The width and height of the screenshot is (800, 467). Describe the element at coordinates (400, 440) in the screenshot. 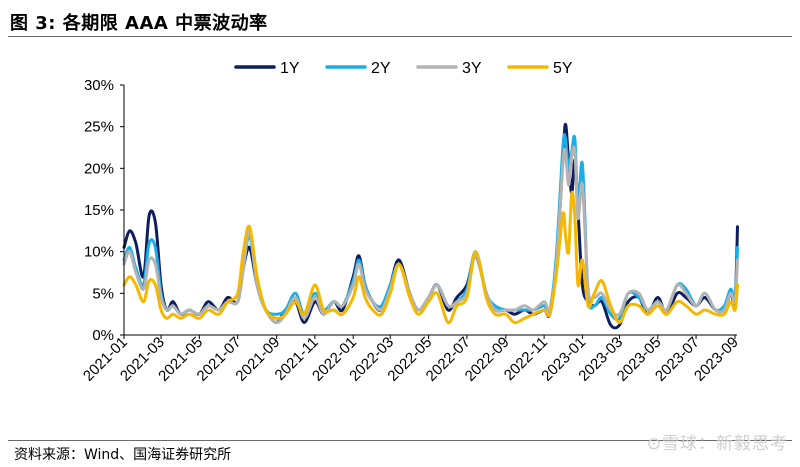

I see `footer-divider` at that location.